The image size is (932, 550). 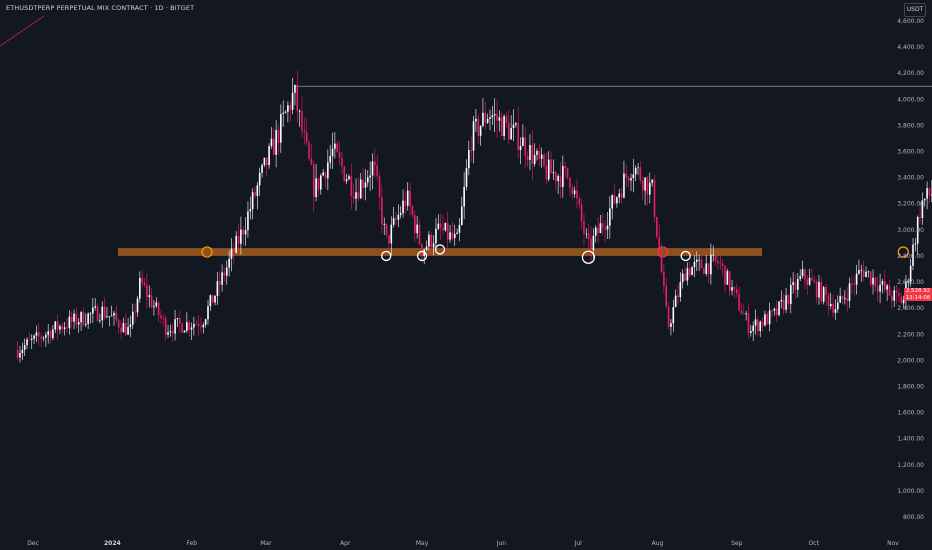 I want to click on y-tick-label: 4,600.00, so click(x=910, y=21).